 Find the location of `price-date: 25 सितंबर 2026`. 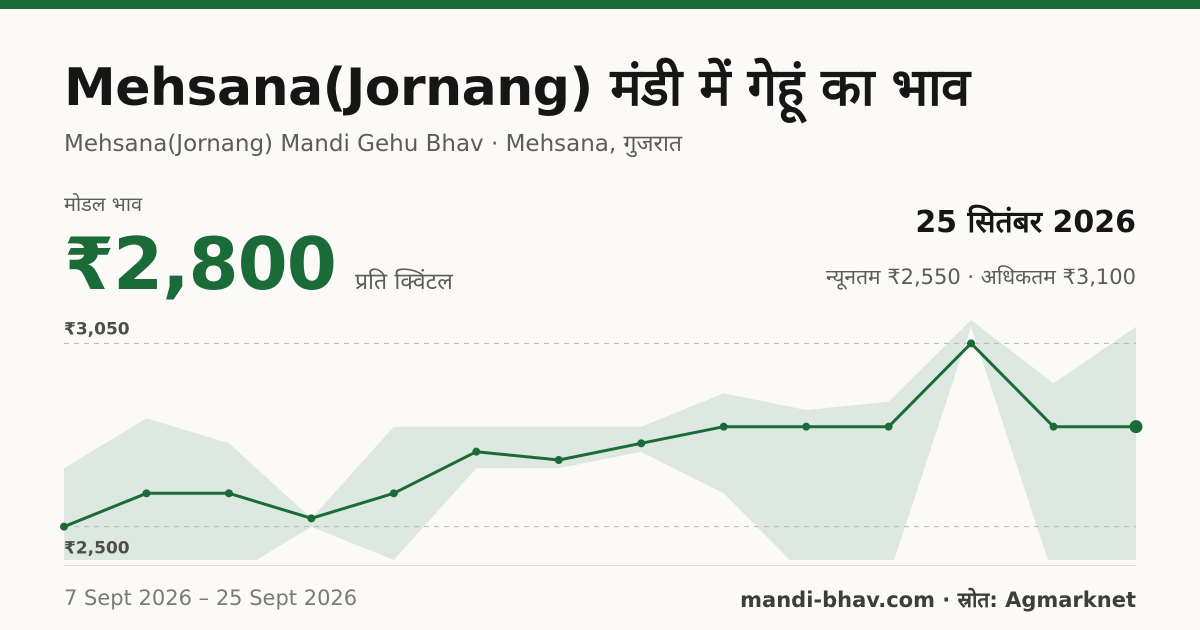

price-date: 25 सितंबर 2026 is located at coordinates (1025, 222).